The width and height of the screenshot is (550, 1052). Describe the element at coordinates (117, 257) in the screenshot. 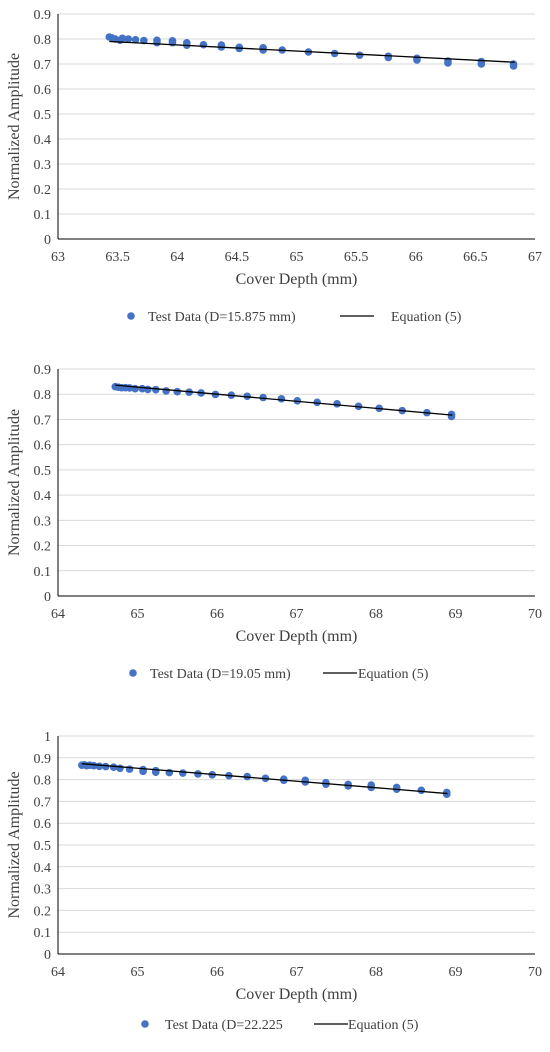

I see `x-tick-label: 63.5` at that location.